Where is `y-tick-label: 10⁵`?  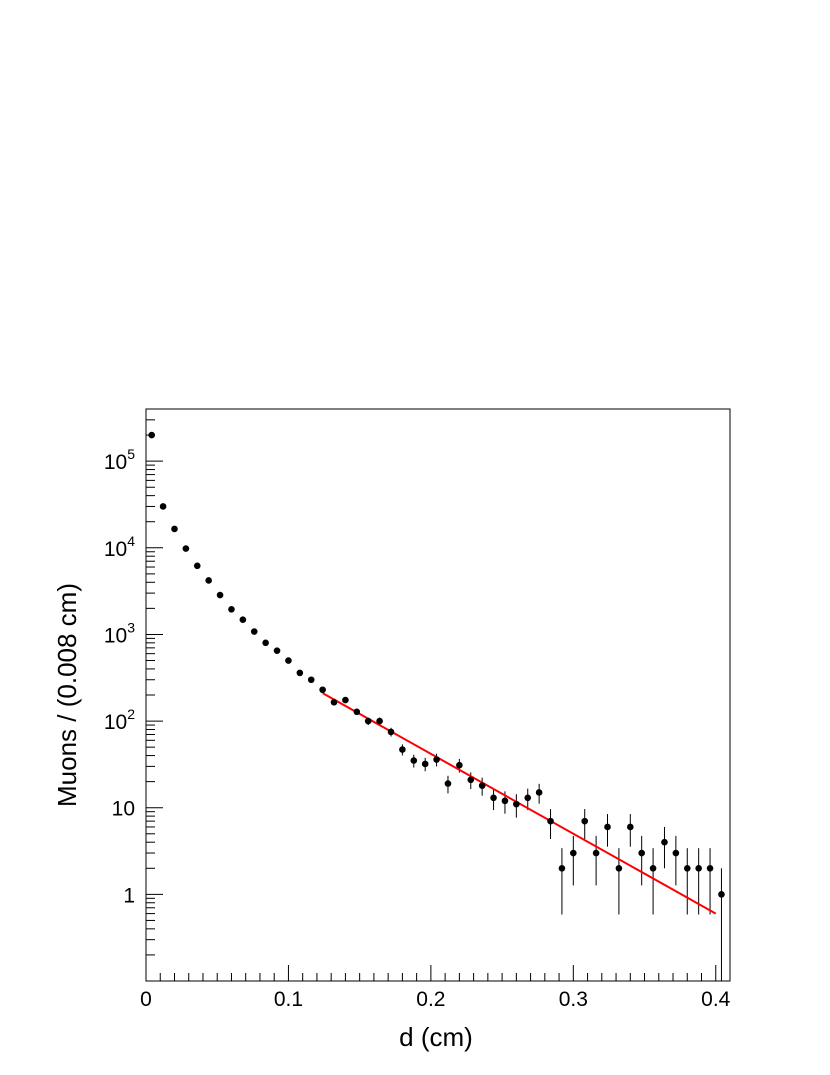
y-tick-label: 10⁵ is located at coordinates (119, 460).